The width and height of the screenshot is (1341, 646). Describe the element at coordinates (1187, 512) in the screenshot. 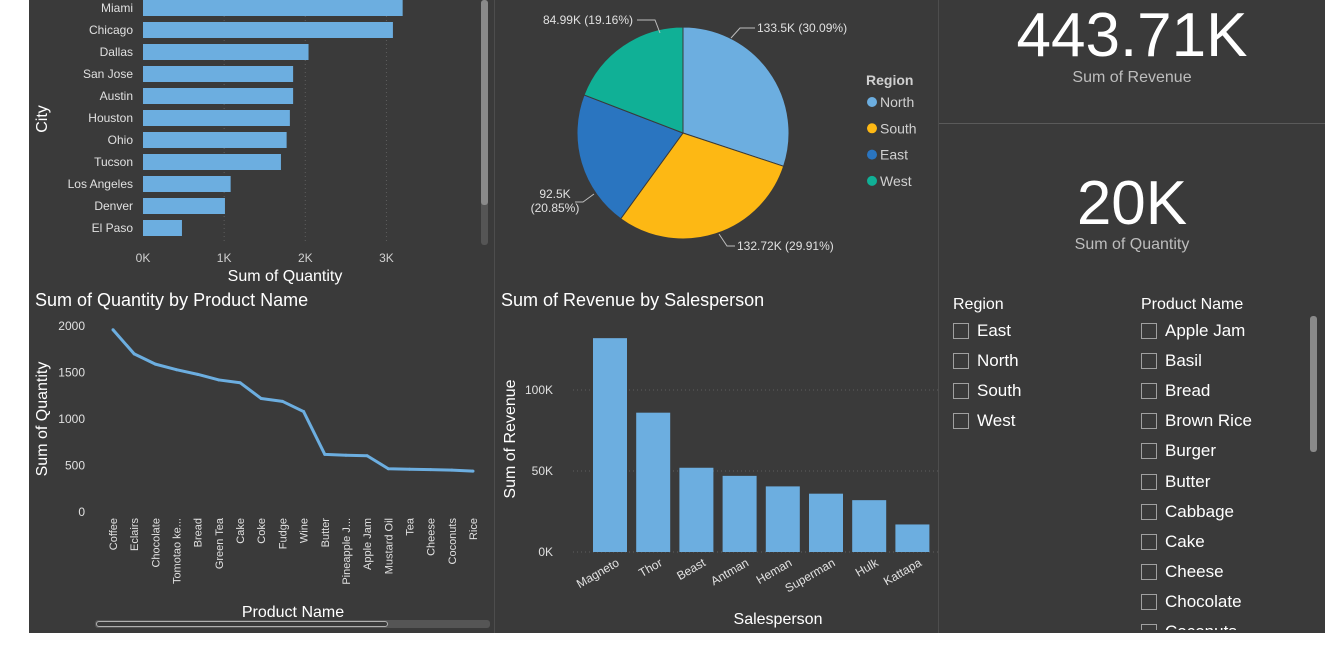

I see `product-option-cabbage: Cabbage` at that location.